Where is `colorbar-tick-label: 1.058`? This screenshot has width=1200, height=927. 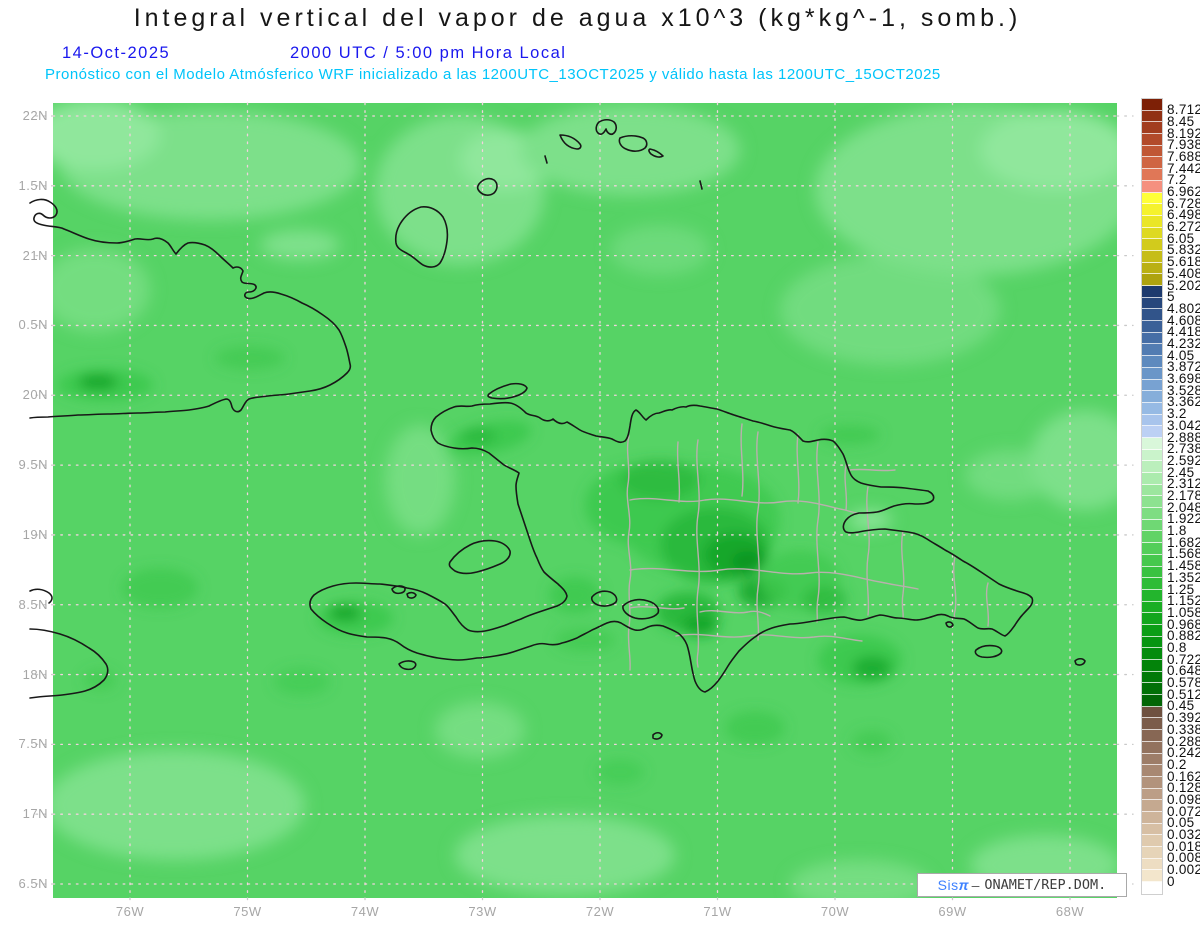 colorbar-tick-label: 1.058 is located at coordinates (1183, 612).